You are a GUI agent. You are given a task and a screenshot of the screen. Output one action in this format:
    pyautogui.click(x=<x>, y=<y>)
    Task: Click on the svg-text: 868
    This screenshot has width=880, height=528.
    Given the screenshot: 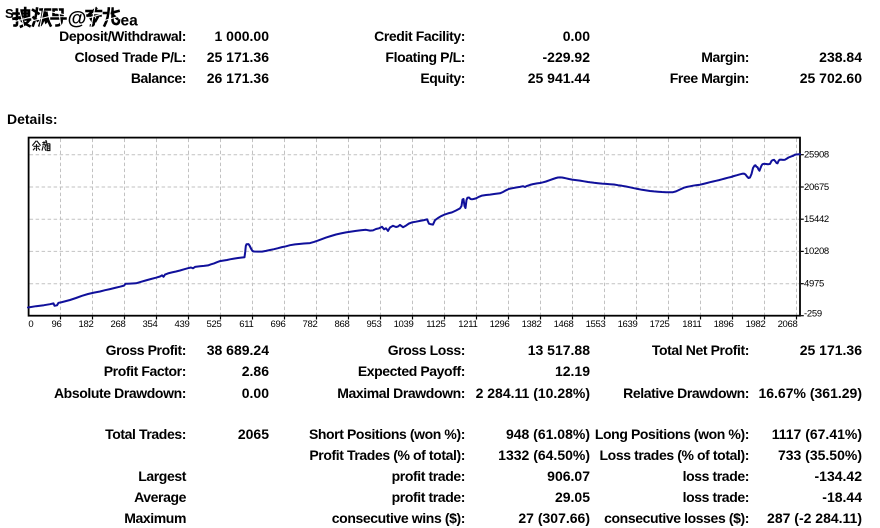 What is the action you would take?
    pyautogui.click(x=342, y=324)
    